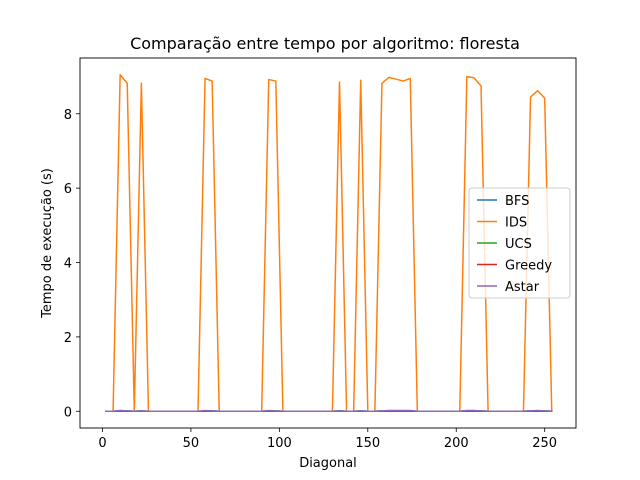 This screenshot has width=640, height=480. I want to click on y-axis-label: Tempo de execução (s), so click(47, 243).